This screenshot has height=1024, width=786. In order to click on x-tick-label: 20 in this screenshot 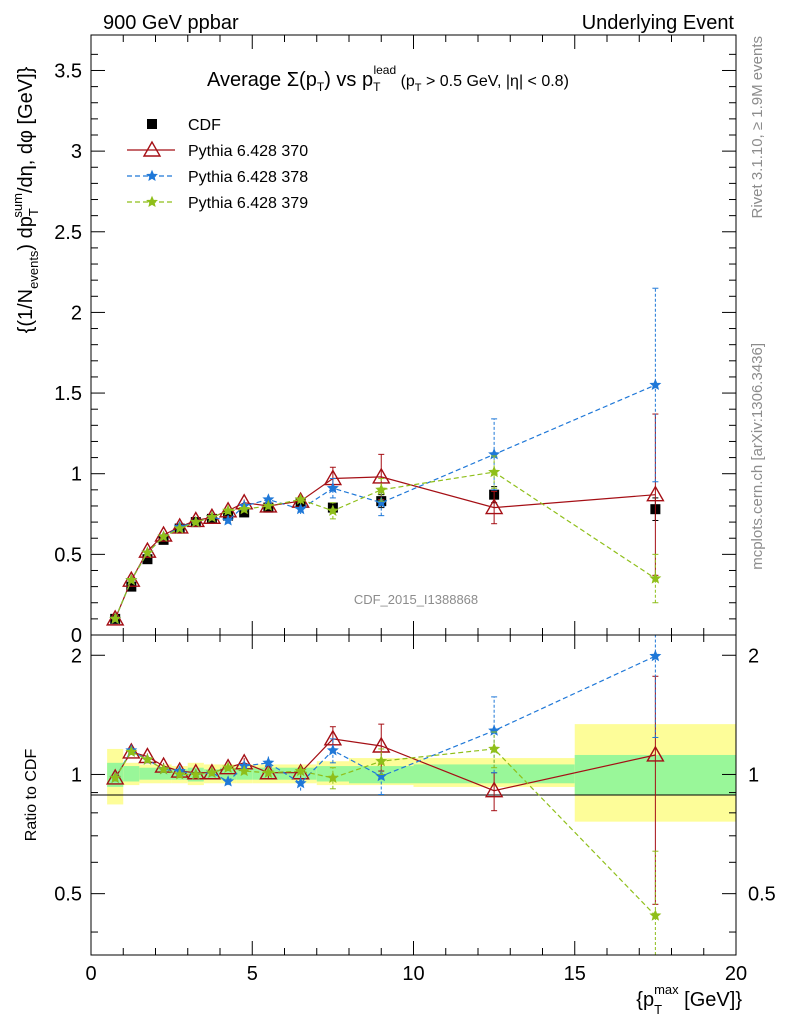, I will do `click(736, 974)`.